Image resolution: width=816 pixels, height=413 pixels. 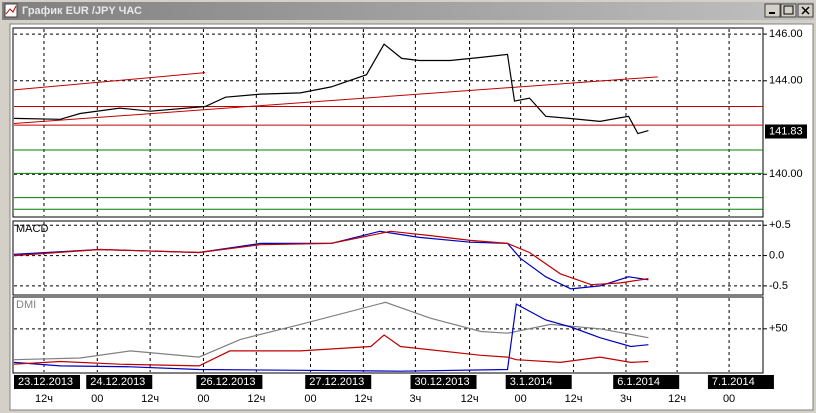 What do you see at coordinates (786, 174) in the screenshot?
I see `y-tick-label: 140.00` at bounding box center [786, 174].